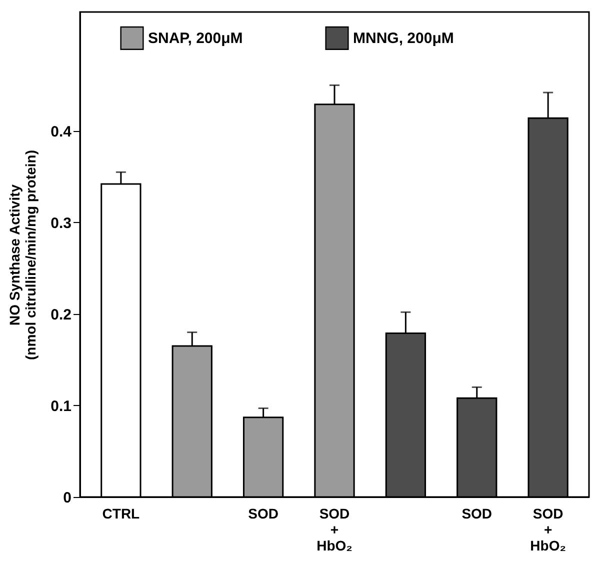 This screenshot has width=603, height=561. I want to click on y-axis-title: NO Synthase Activity (nmol citrulline/min/mg protein), so click(22, 255).